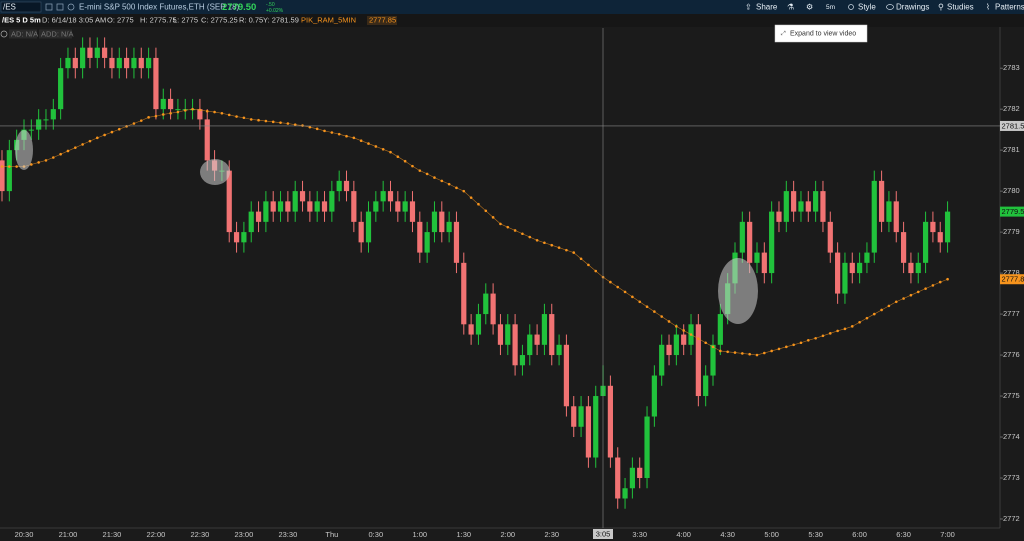 The image size is (1024, 541). Describe the element at coordinates (21, 7) in the screenshot. I see `symbol-box` at that location.